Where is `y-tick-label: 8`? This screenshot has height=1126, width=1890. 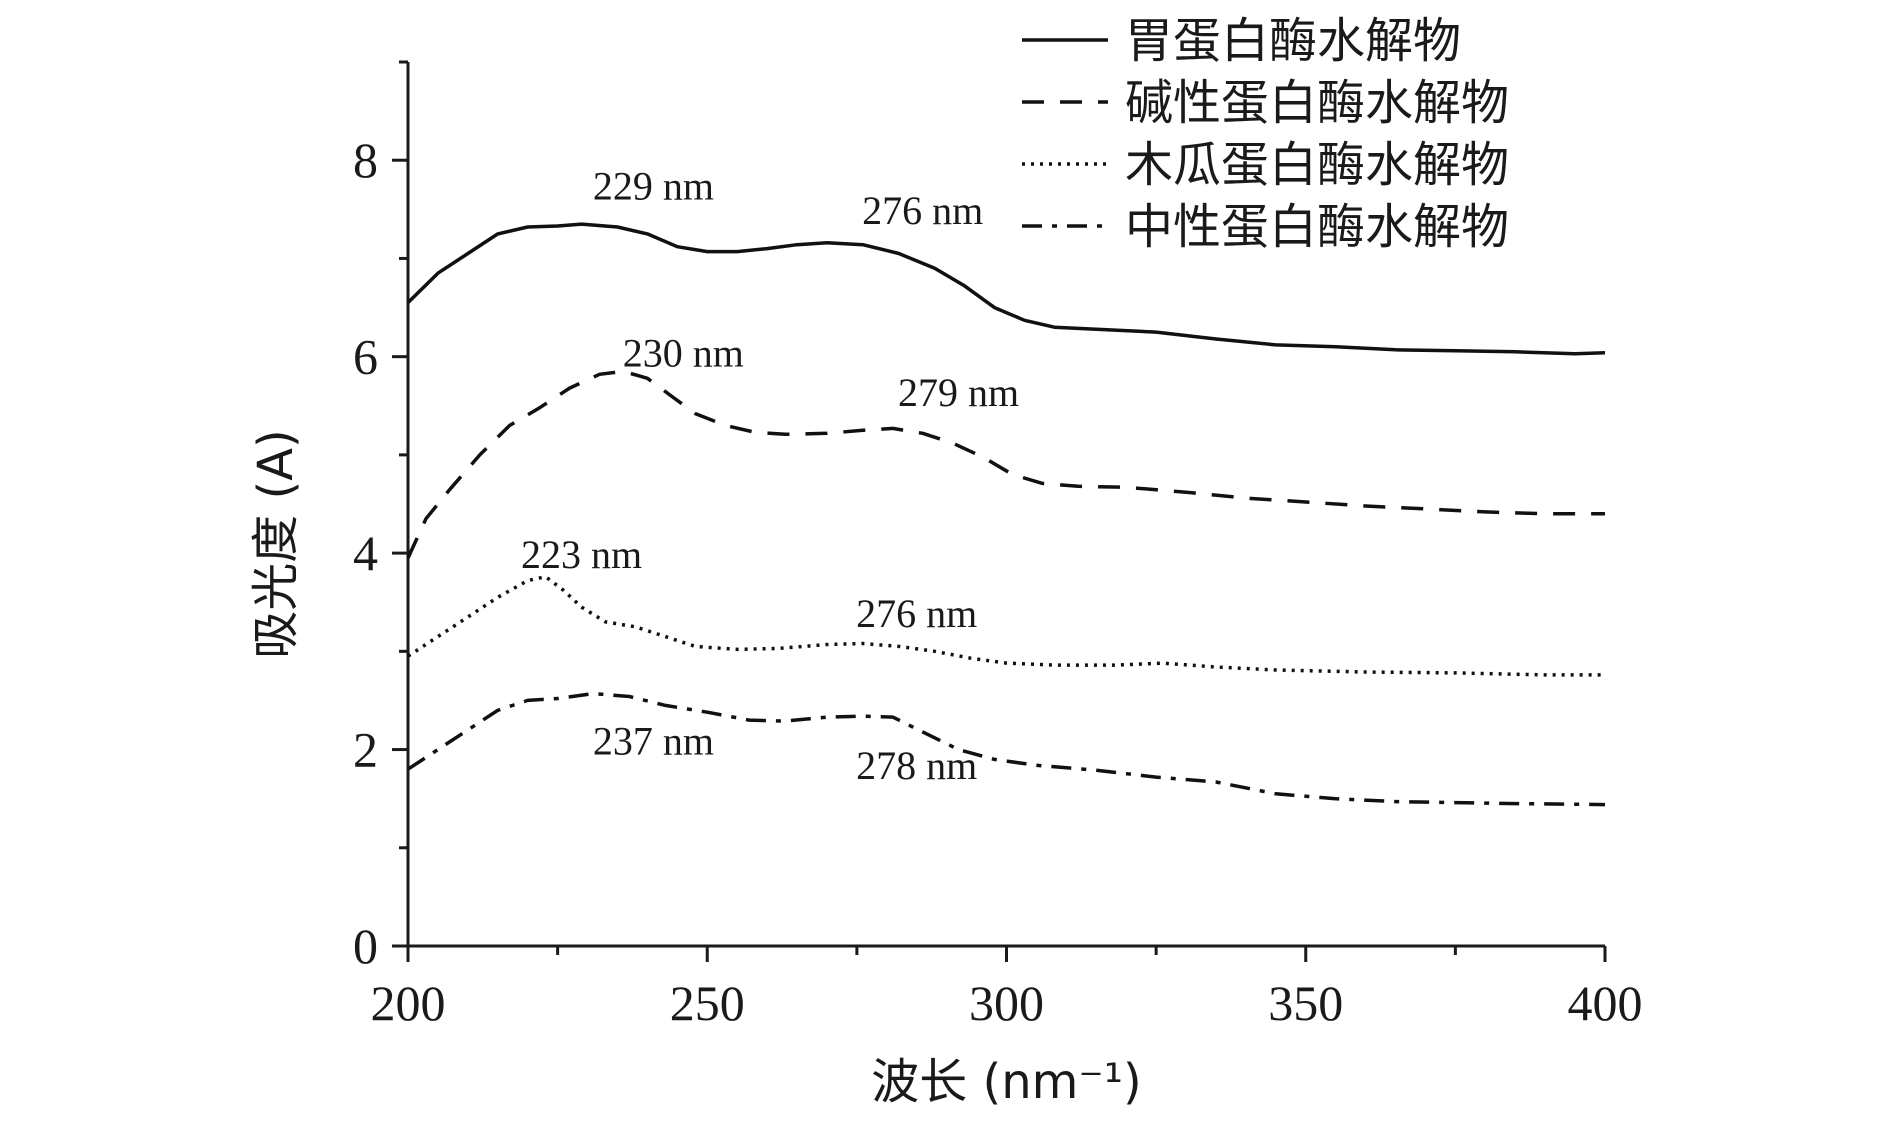
y-tick-label: 8 is located at coordinates (365, 160).